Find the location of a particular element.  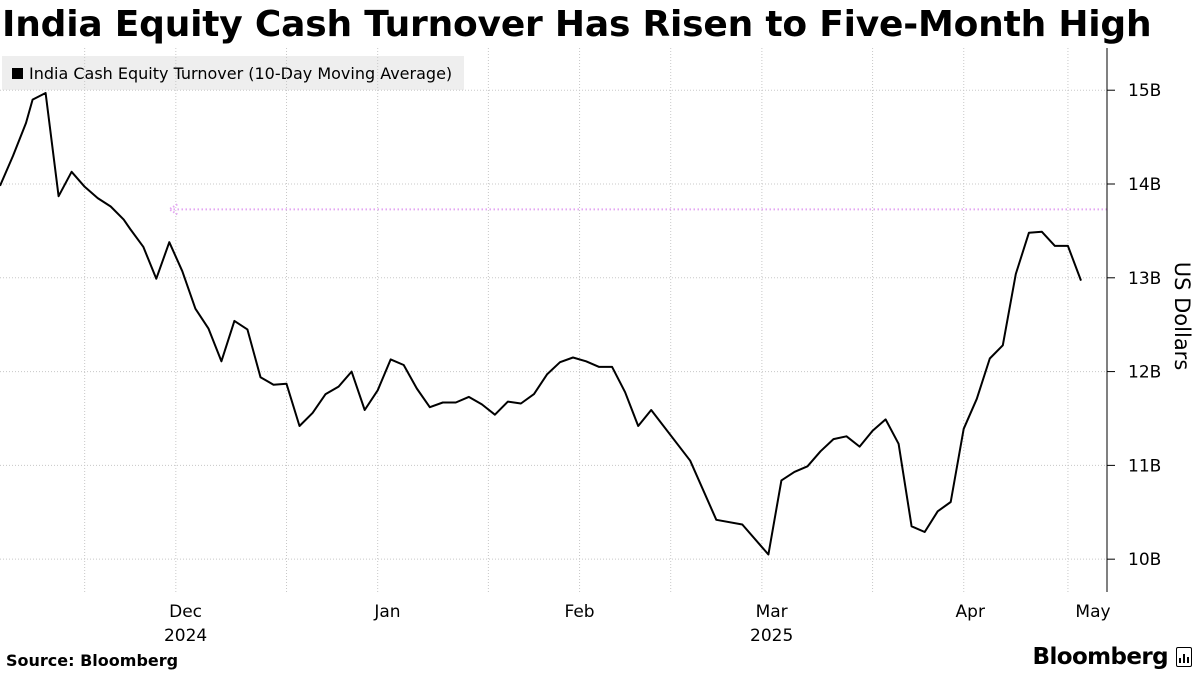

y-tick-label: 15B is located at coordinates (1144, 91).